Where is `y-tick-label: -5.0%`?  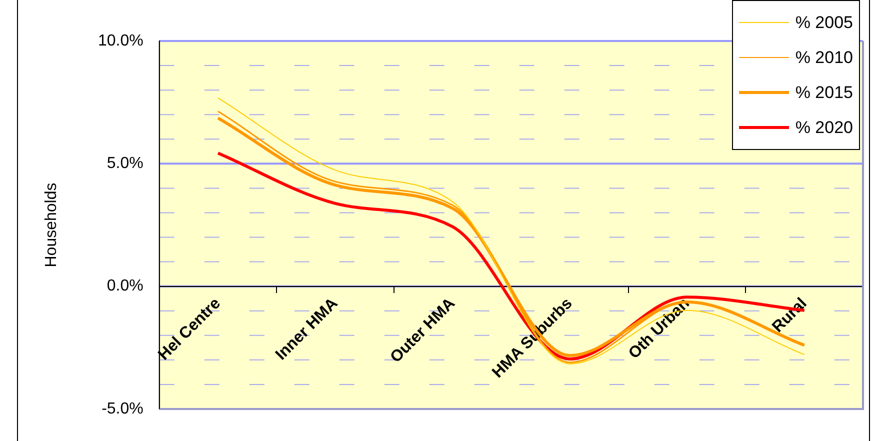 y-tick-label: -5.0% is located at coordinates (123, 409).